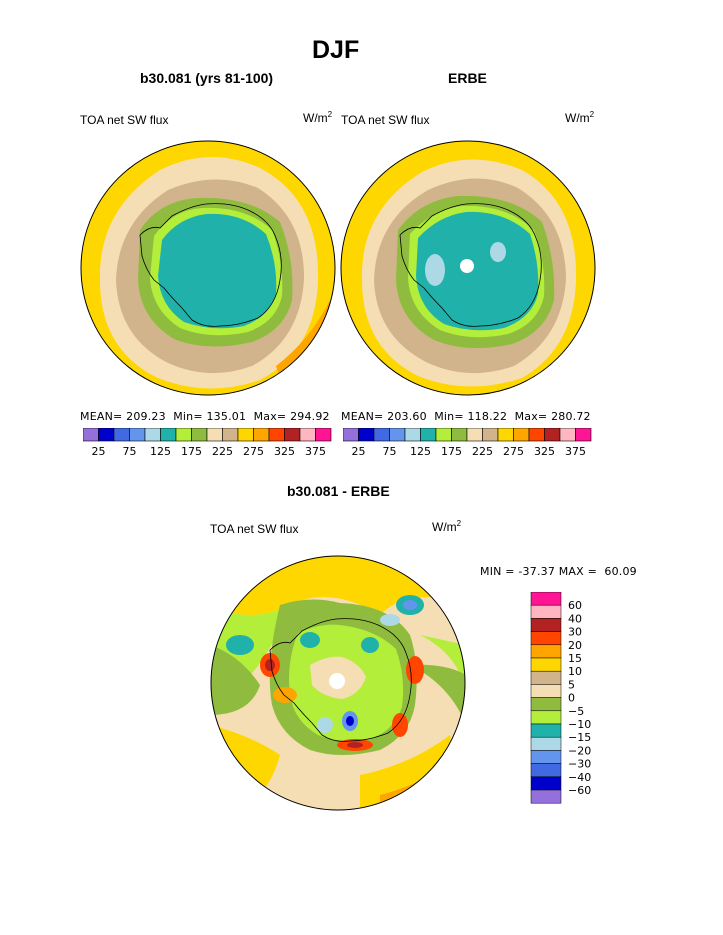  I want to click on panel3-field-label: TOA net SW flux, so click(254, 529).